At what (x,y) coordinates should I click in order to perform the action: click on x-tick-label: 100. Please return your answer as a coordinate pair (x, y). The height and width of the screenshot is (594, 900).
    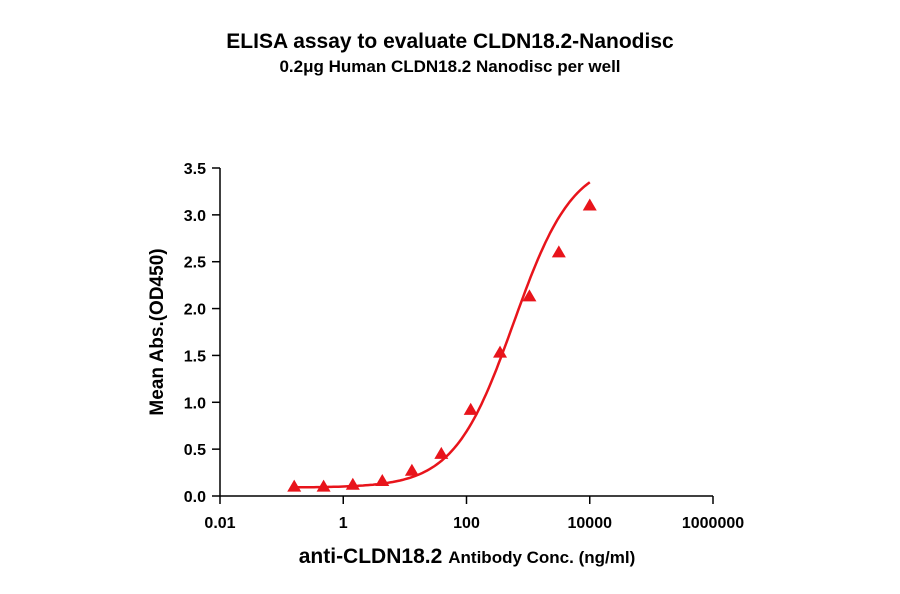
    Looking at the image, I should click on (466, 523).